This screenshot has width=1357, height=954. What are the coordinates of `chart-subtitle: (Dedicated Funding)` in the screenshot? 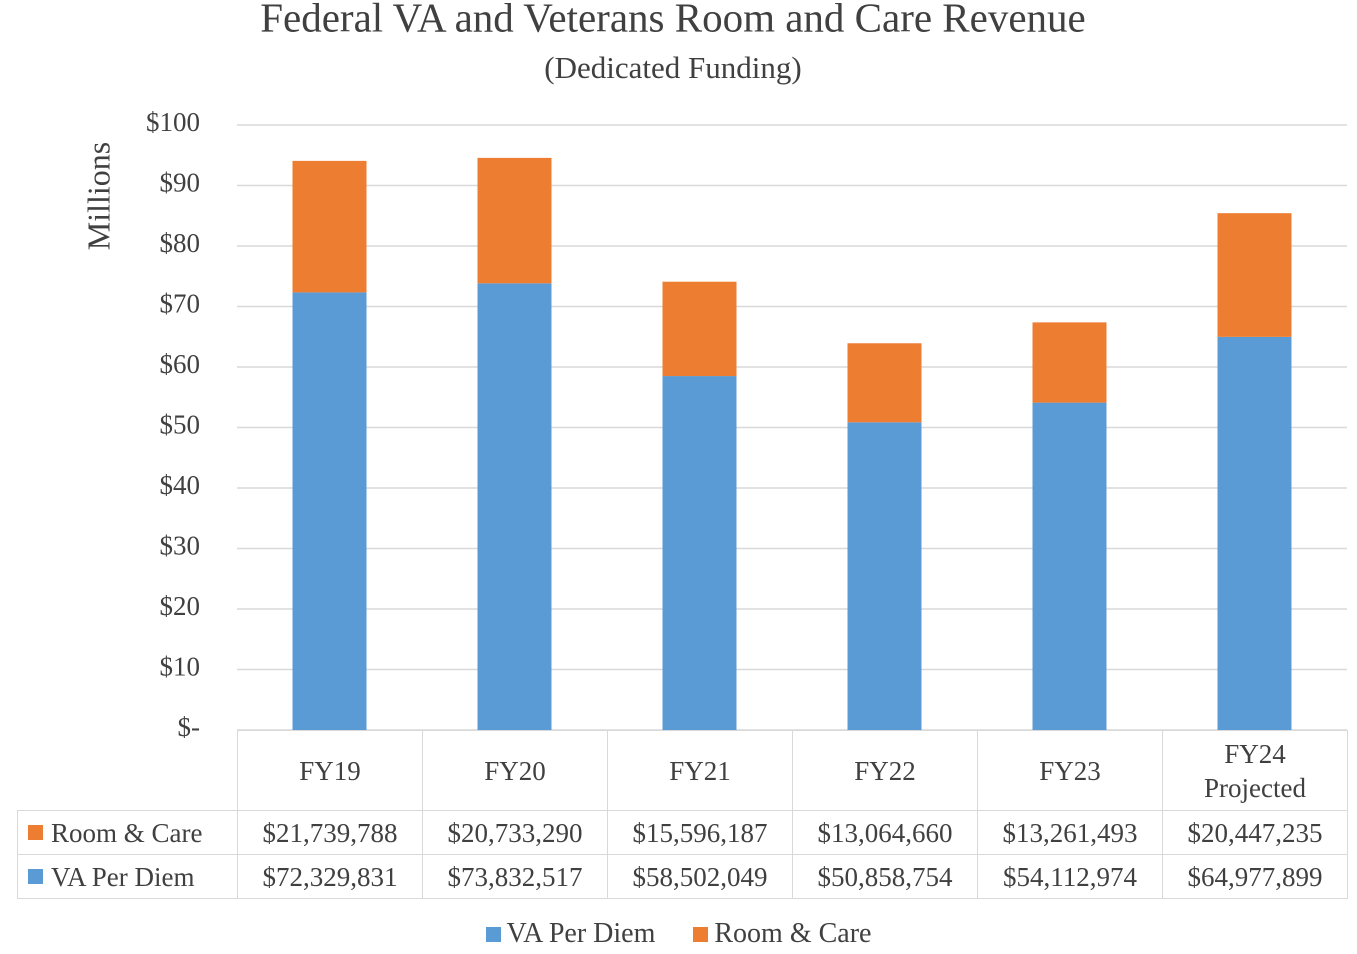 It's located at (672, 67).